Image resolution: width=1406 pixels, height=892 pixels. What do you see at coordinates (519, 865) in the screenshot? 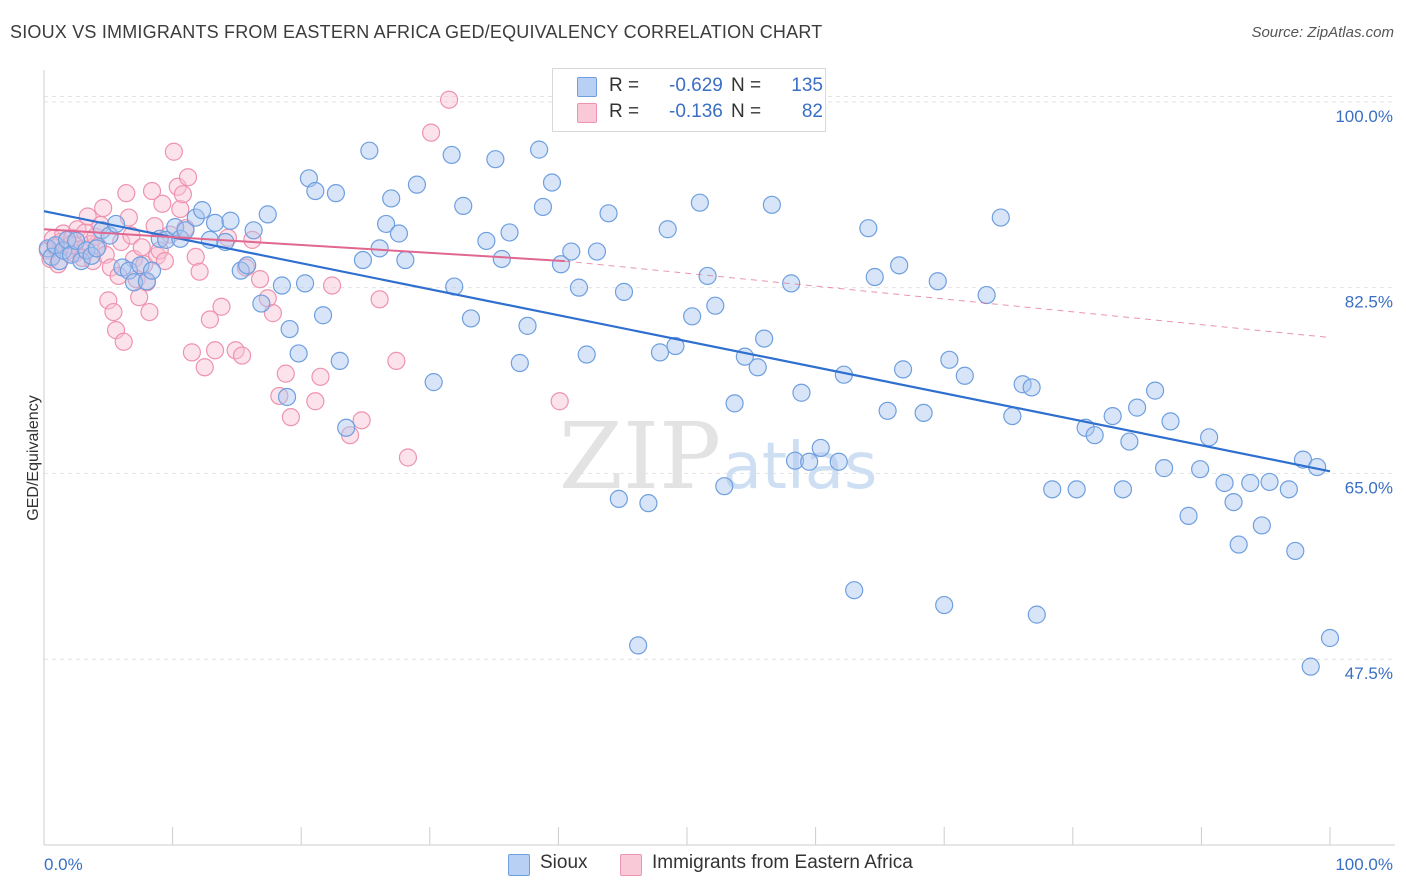
I see `sioux-swatch` at bounding box center [519, 865].